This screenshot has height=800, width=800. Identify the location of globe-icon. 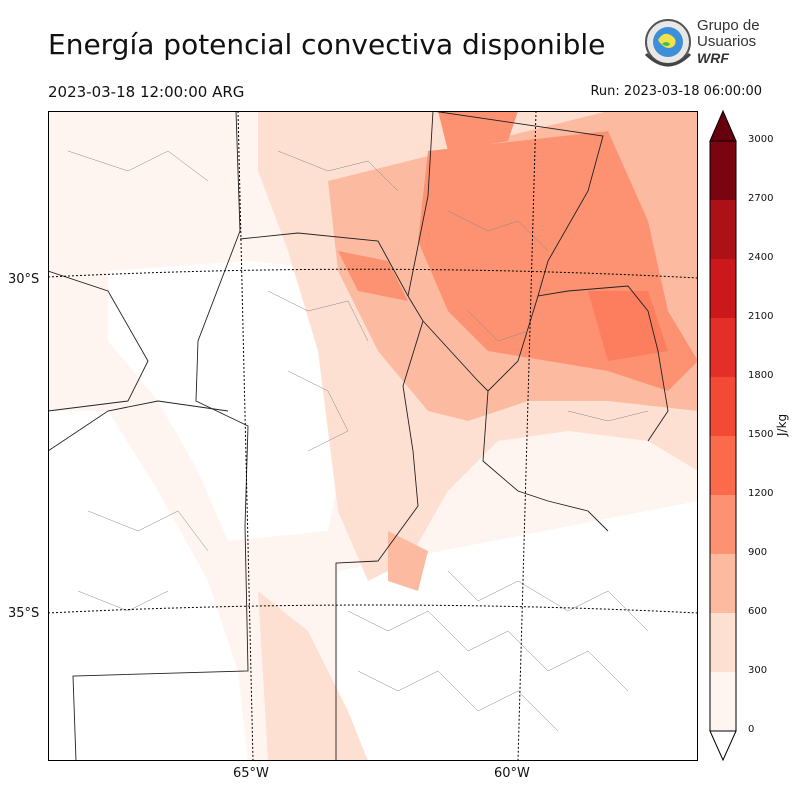
(668, 43).